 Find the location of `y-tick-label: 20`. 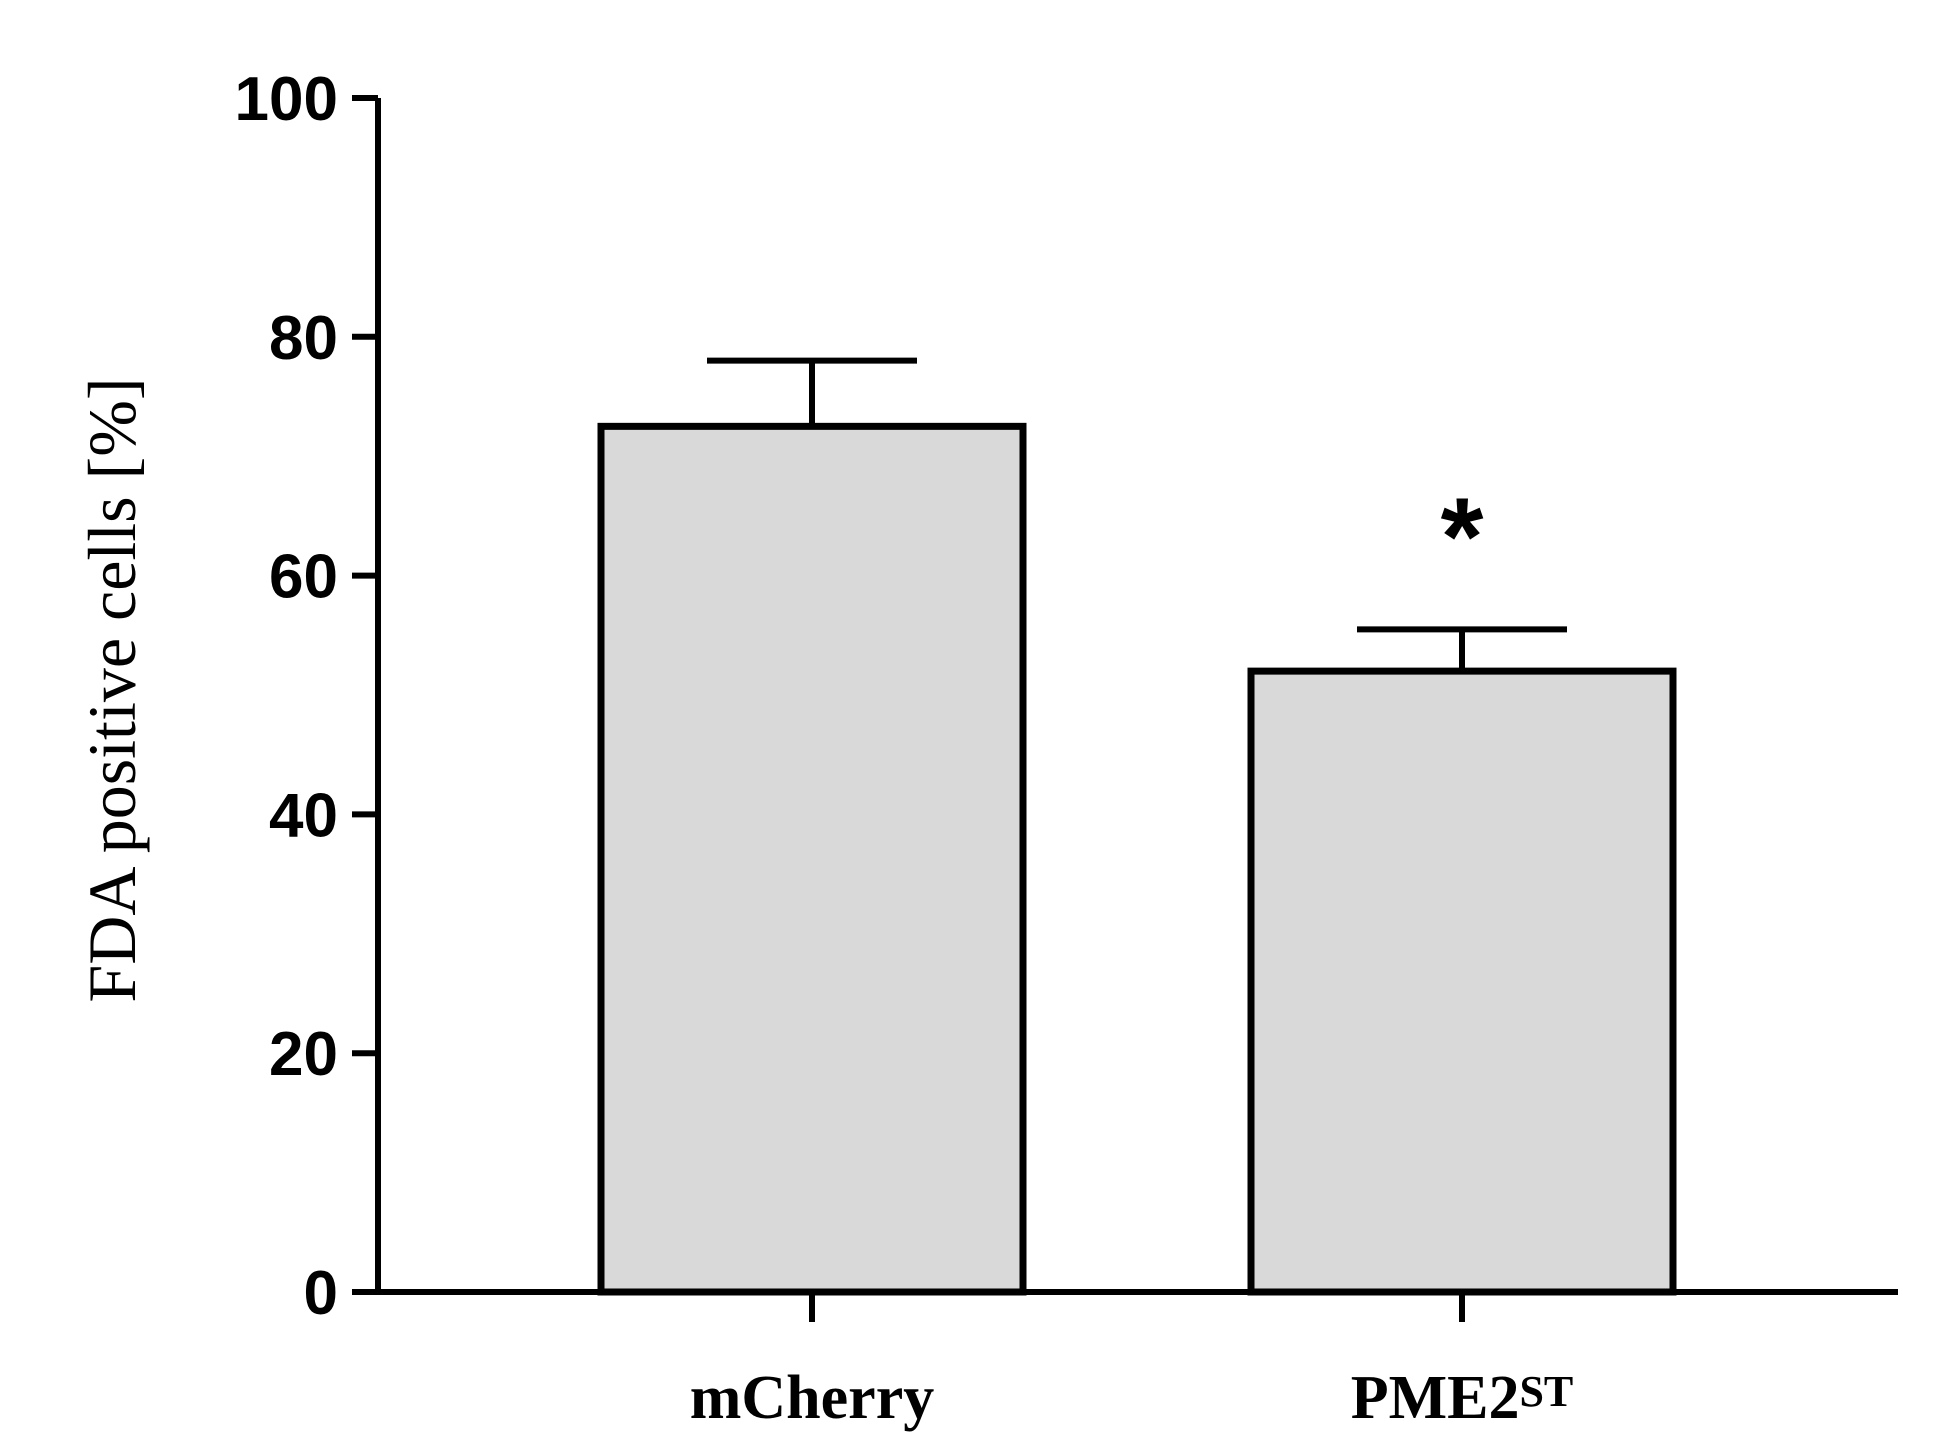

y-tick-label: 20 is located at coordinates (303, 1054).